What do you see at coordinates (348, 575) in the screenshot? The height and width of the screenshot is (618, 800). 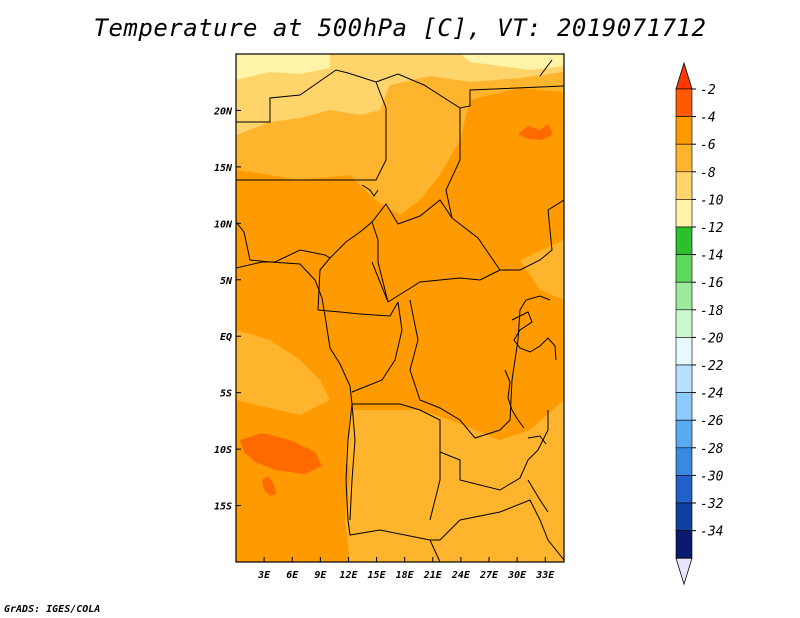 I see `x-tick-label-12E: 12E` at bounding box center [348, 575].